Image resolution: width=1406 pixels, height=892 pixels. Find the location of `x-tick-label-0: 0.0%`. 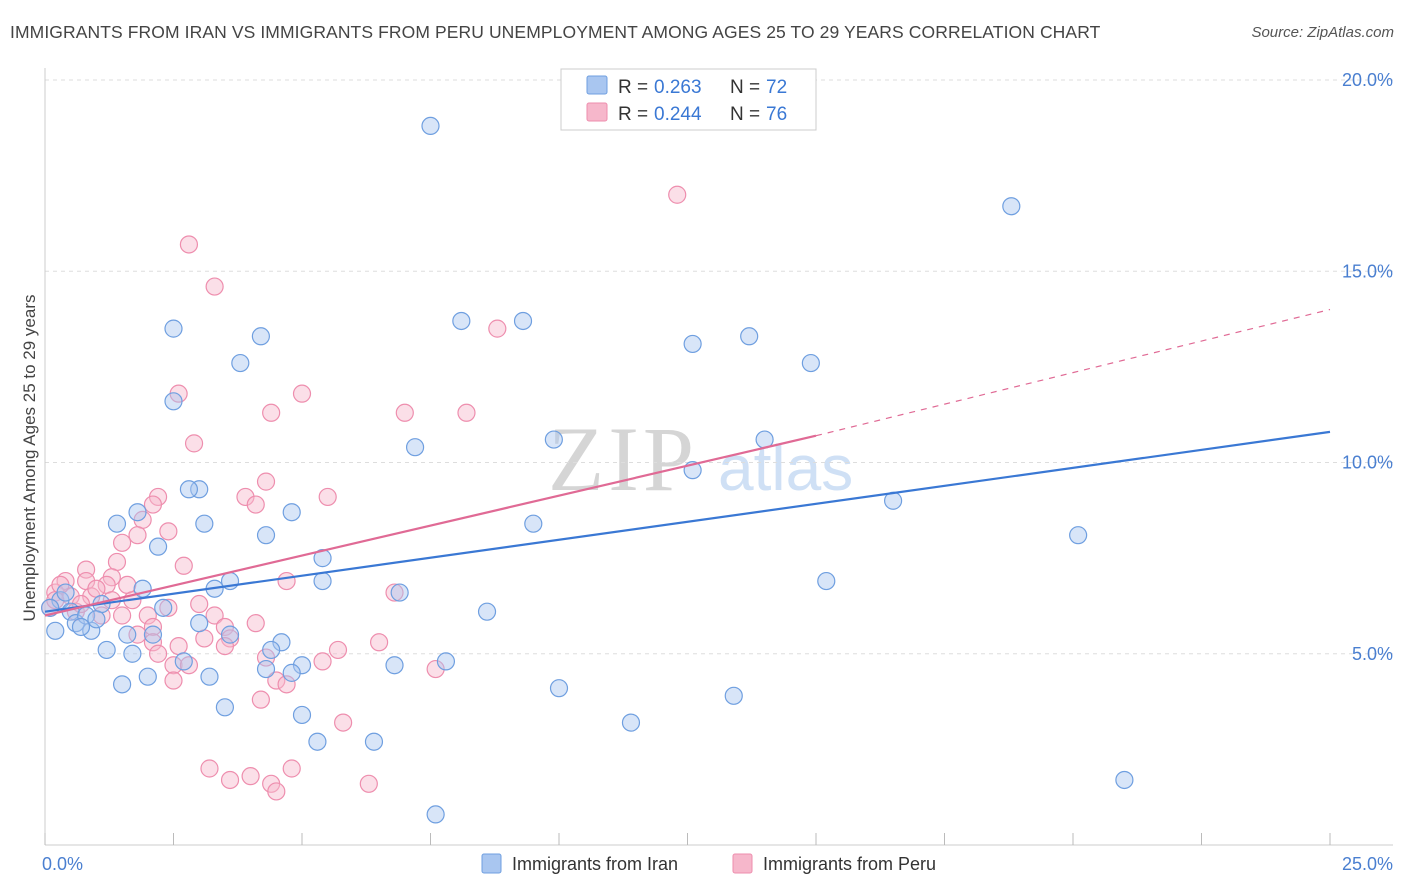

x-tick-label-0: 0.0% is located at coordinates (62, 864).